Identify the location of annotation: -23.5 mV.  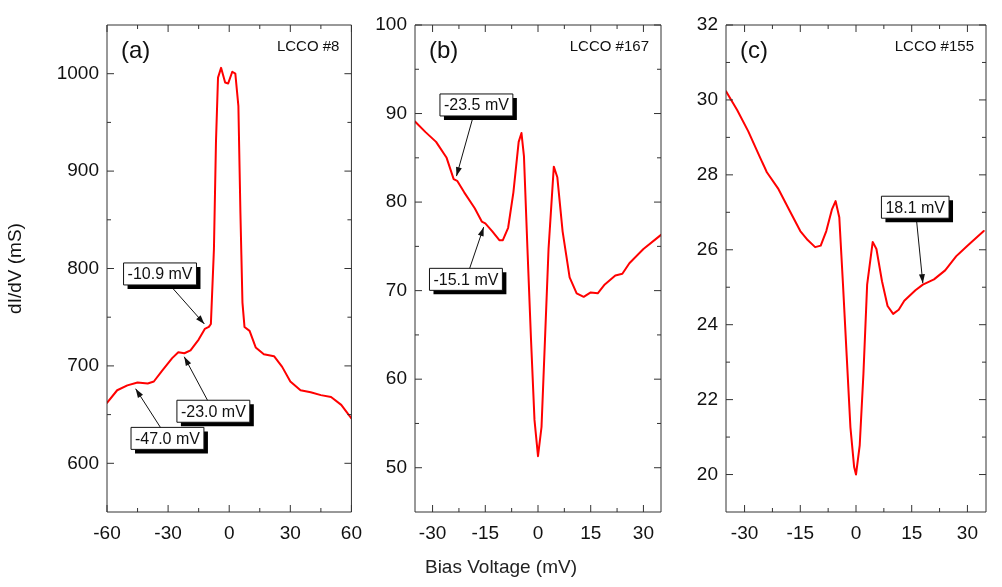
(476, 105).